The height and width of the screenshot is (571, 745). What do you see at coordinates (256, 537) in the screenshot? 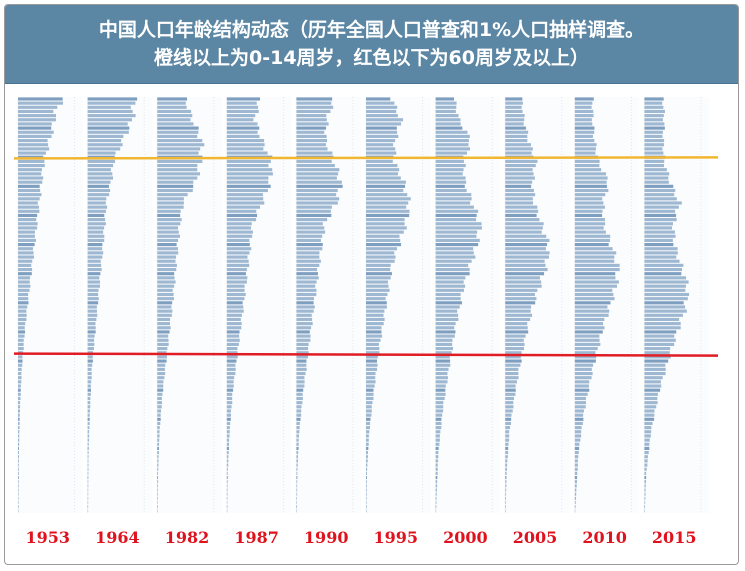
I see `year-label-1987: 1987` at bounding box center [256, 537].